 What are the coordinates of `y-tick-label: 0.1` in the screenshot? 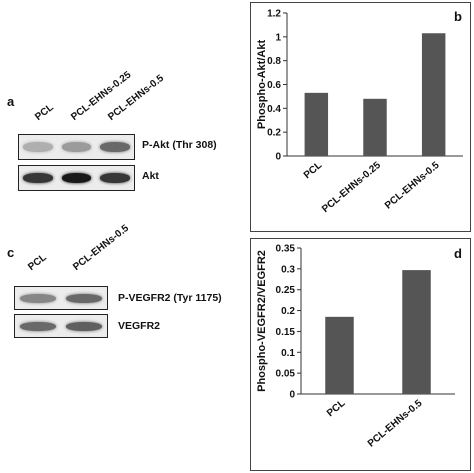 It's located at (288, 353).